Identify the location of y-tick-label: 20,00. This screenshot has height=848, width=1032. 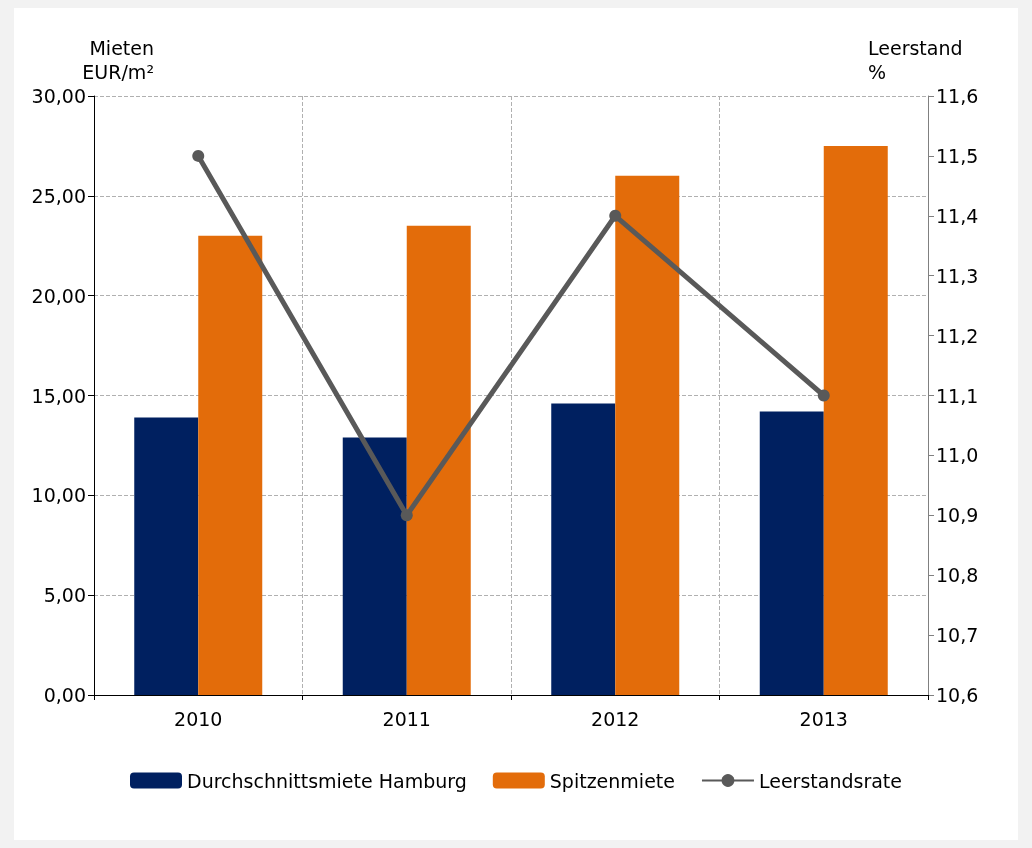
(58, 295).